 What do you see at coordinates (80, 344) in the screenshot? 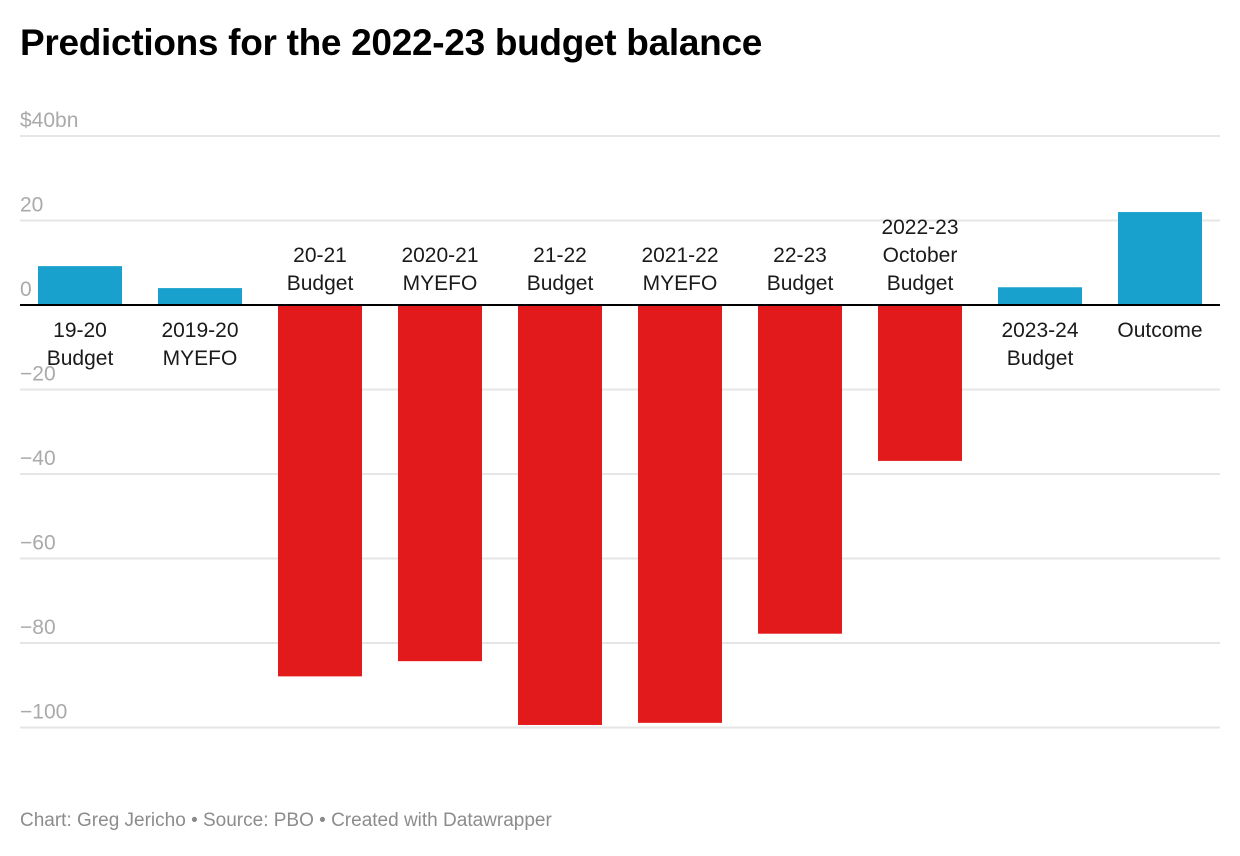
I see `category-label: 19-20 Budget` at bounding box center [80, 344].